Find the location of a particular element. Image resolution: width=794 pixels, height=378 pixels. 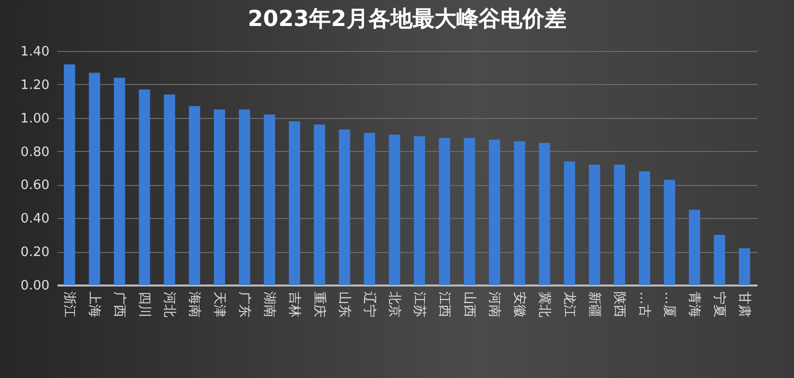

x-tick-label: 江苏 is located at coordinates (419, 305).